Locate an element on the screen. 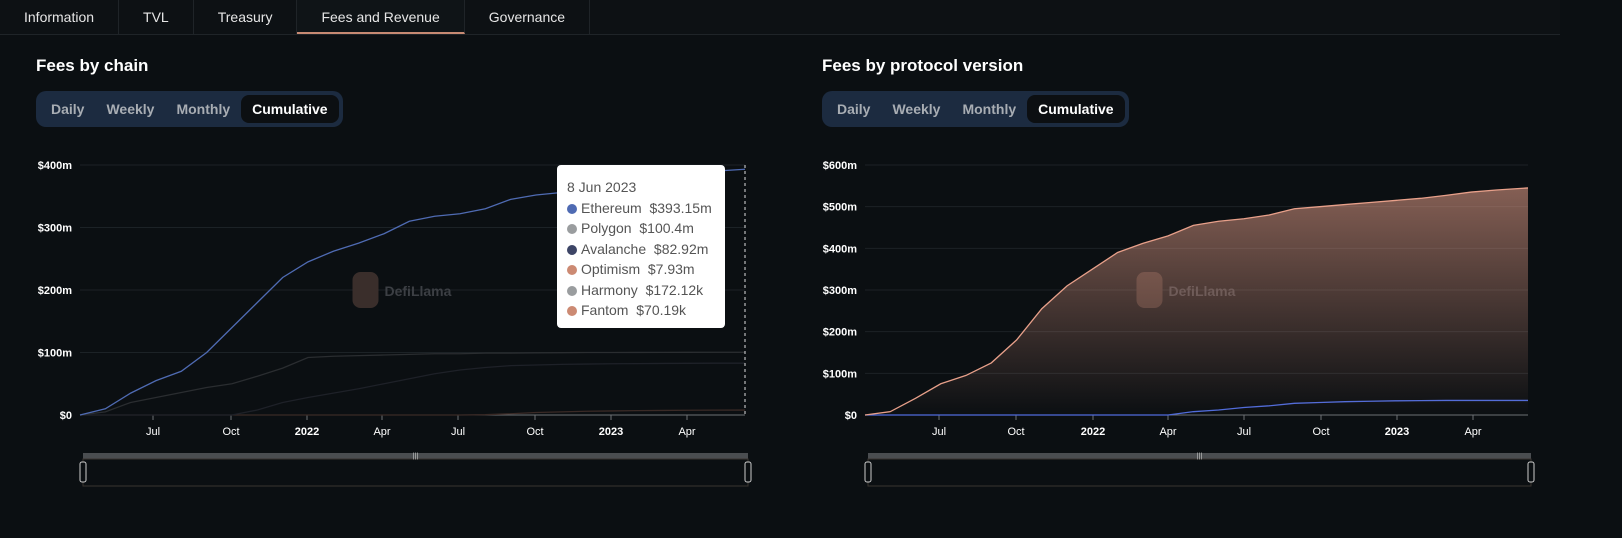 This screenshot has height=538, width=1622. series-line-avalanche is located at coordinates (413, 389).